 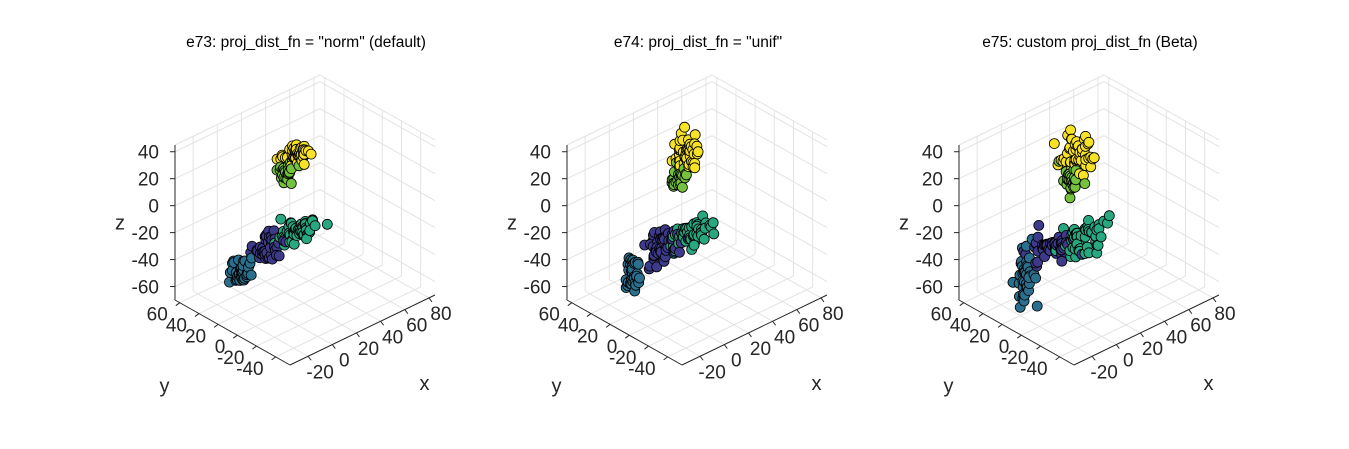 What do you see at coordinates (1224, 314) in the screenshot?
I see `x-tick-label: 80` at bounding box center [1224, 314].